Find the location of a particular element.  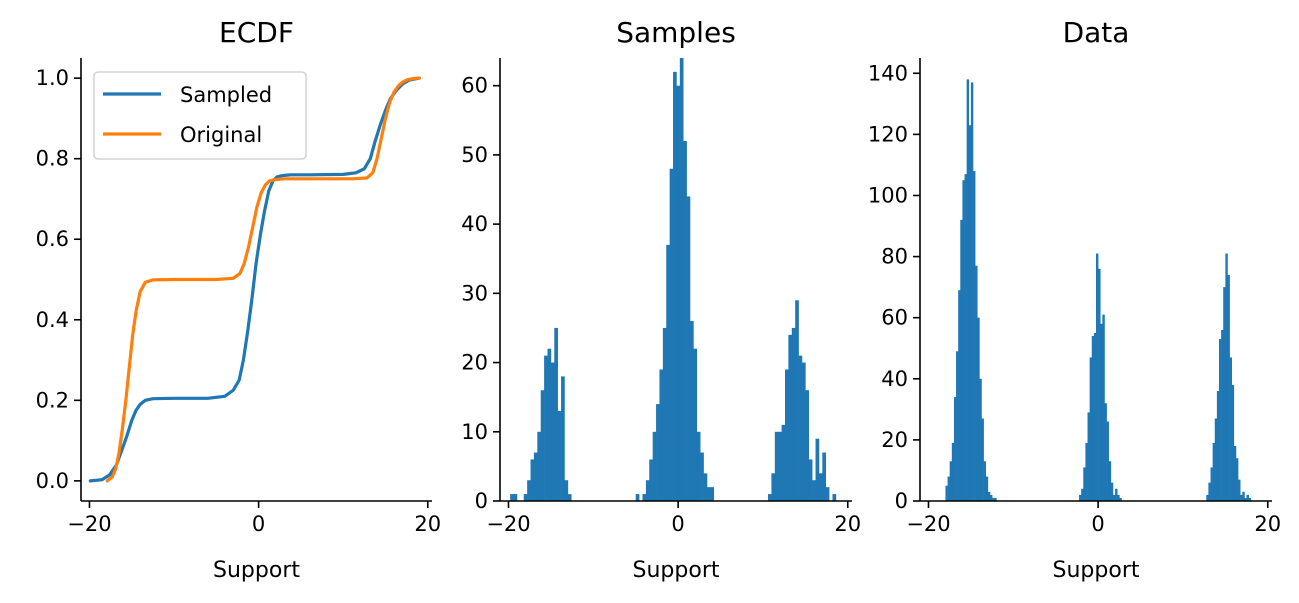

y-tick-label: 0.6 is located at coordinates (52, 239).